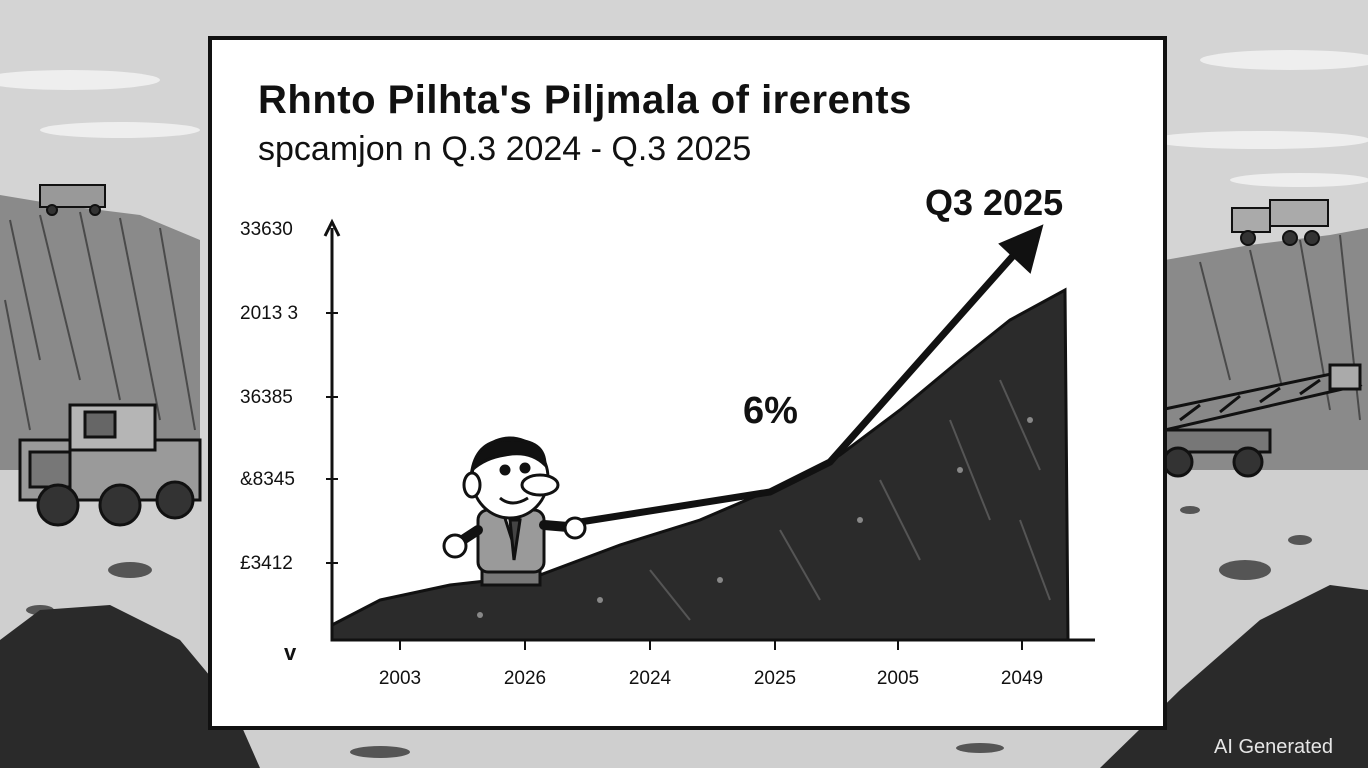 The width and height of the screenshot is (1368, 768). I want to click on y-tick-label: 36385, so click(266, 397).